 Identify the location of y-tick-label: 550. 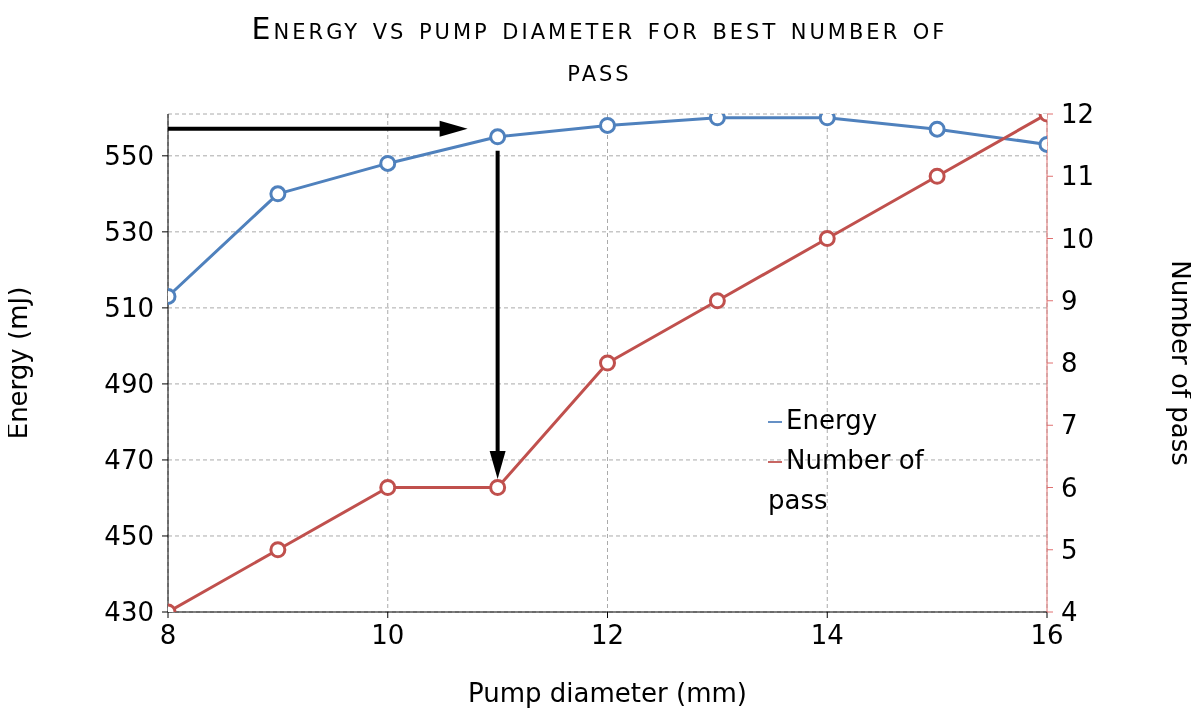
(129, 156).